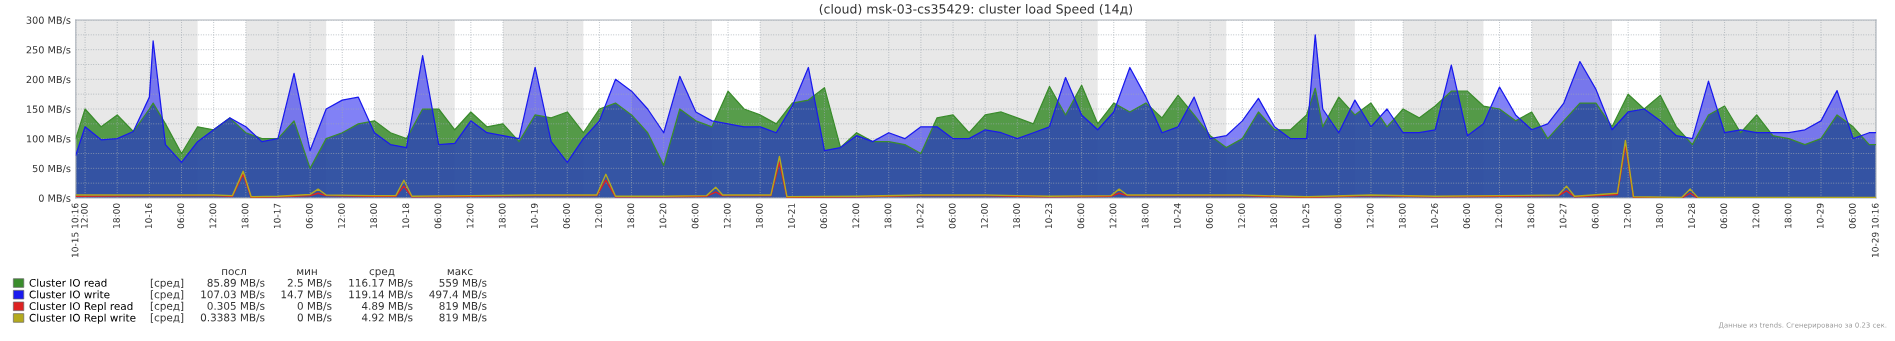 The width and height of the screenshot is (1895, 341). What do you see at coordinates (663, 216) in the screenshot?
I see `x-tick-label: 10-20` at bounding box center [663, 216].